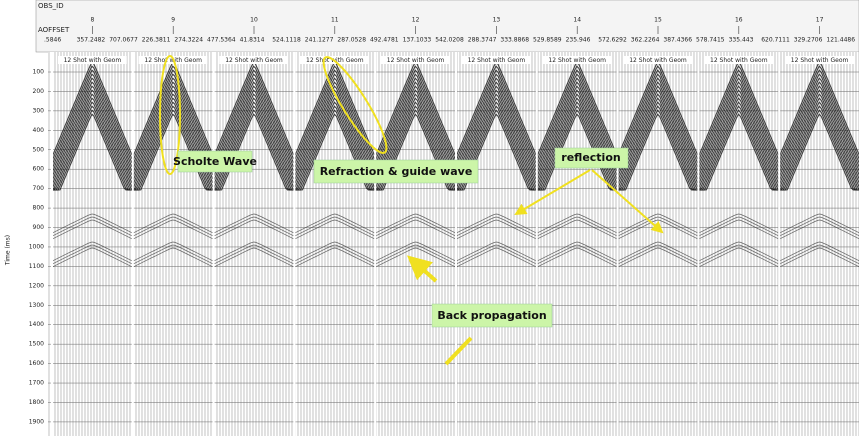  I want to click on time-tick-label: 900, so click(39, 227).